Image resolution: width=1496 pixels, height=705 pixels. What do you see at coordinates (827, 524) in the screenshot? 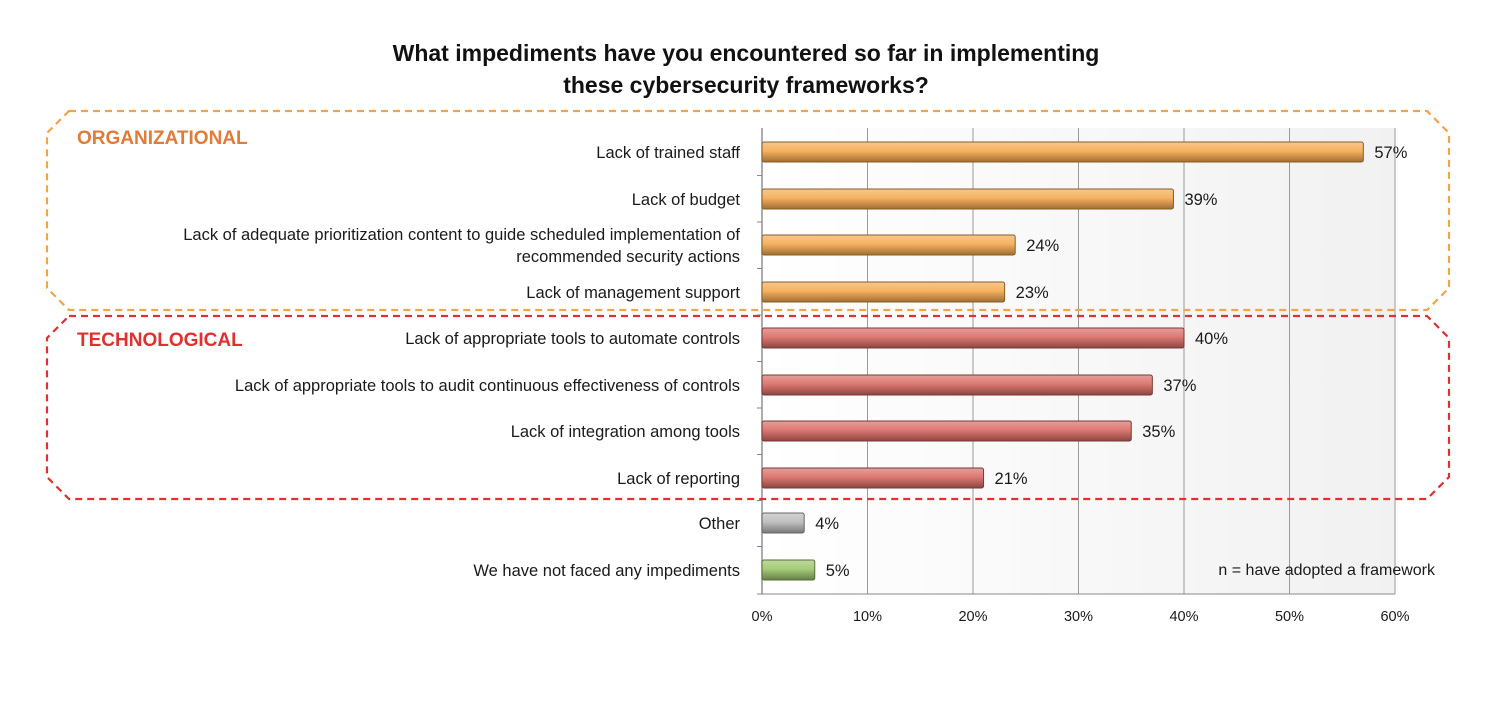
I see `value-label: 4%` at bounding box center [827, 524].